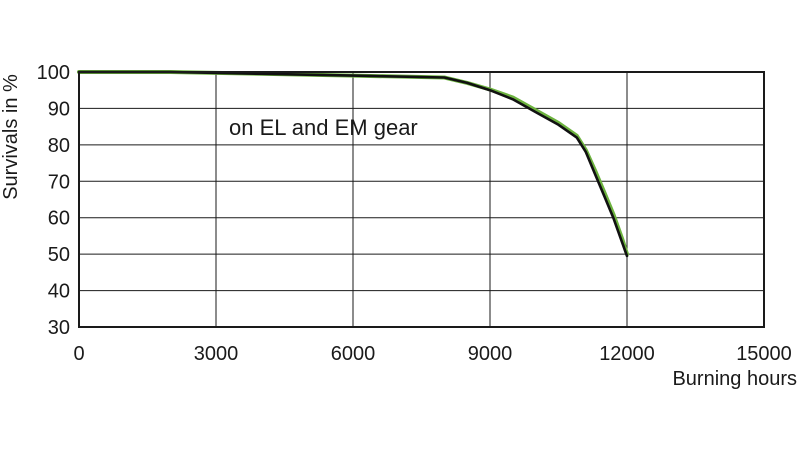 This screenshot has width=800, height=453. What do you see at coordinates (627, 354) in the screenshot?
I see `x-tick-label: 12000` at bounding box center [627, 354].